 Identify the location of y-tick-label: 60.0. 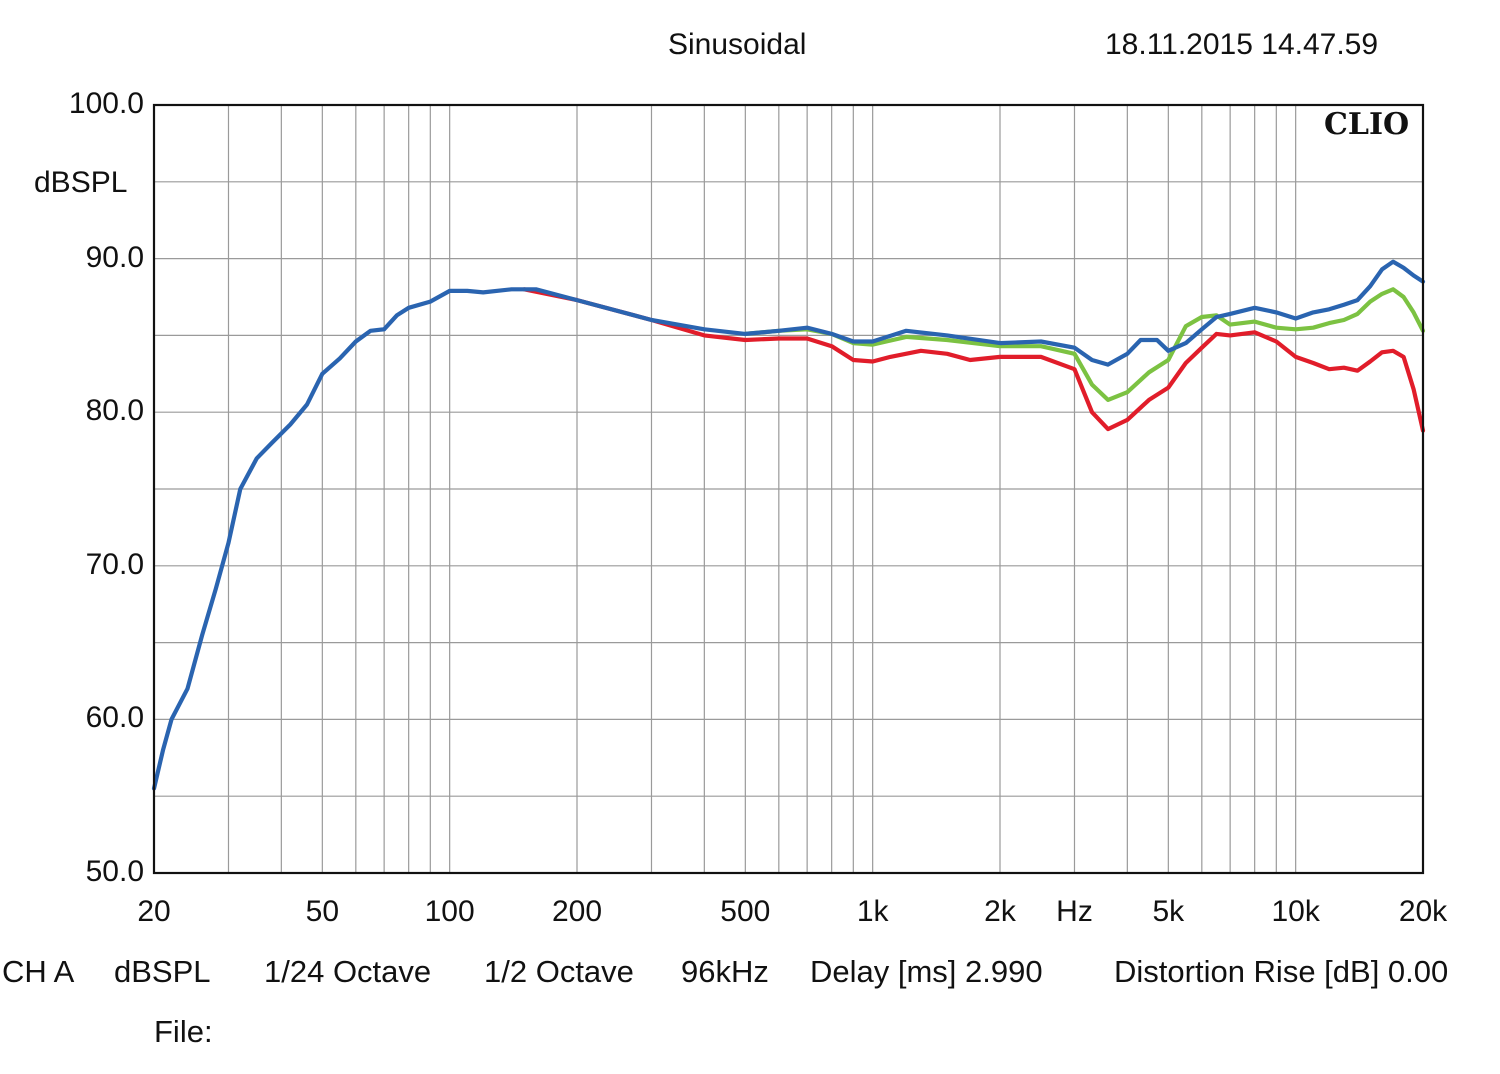
(114, 718).